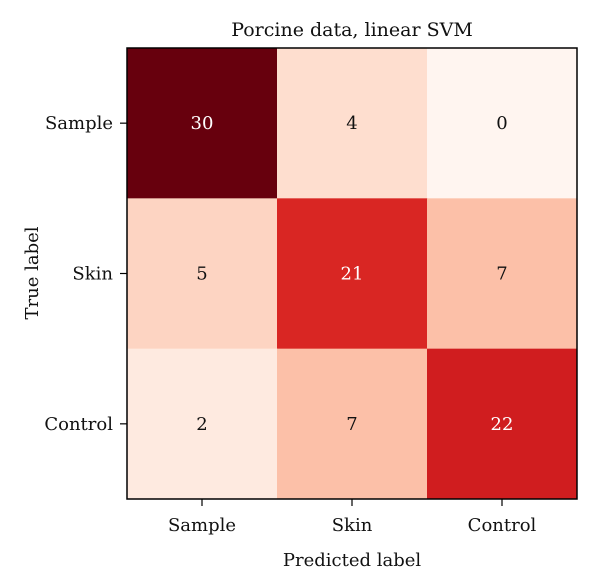  I want to click on y-axis-label: True label, so click(32, 272).